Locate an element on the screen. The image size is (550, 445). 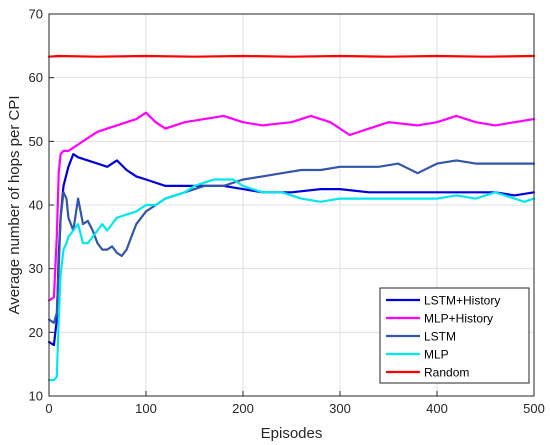
legend-label: LSTM is located at coordinates (440, 337).